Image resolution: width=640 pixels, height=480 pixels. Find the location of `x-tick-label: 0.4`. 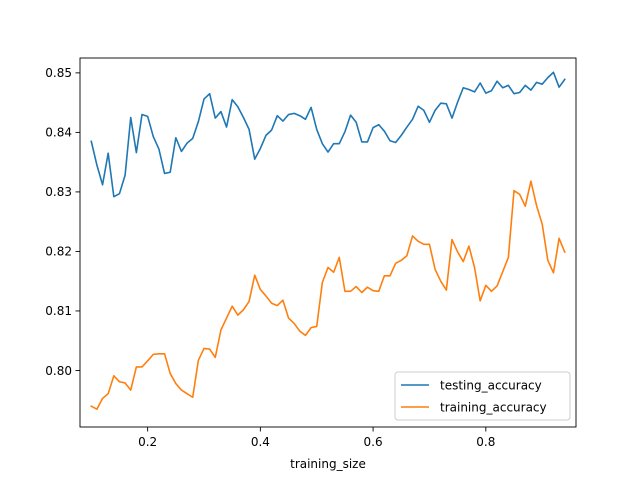

x-tick-label: 0.4 is located at coordinates (260, 442).